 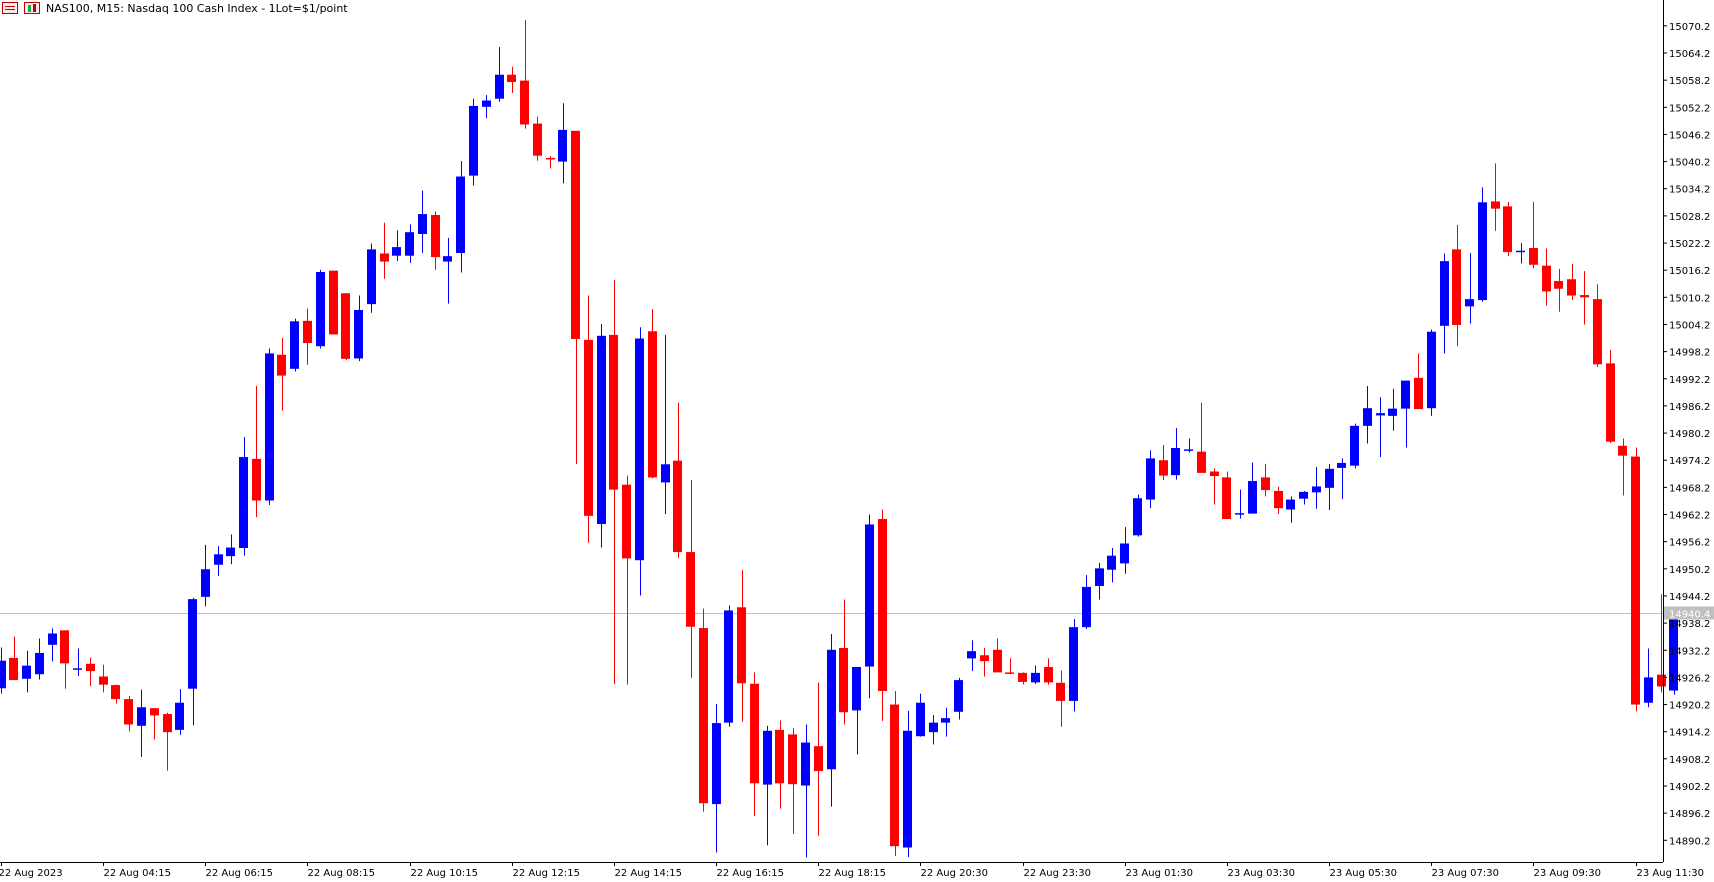 What do you see at coordinates (1689, 325) in the screenshot?
I see `price-tick-label: 15004.2` at bounding box center [1689, 325].